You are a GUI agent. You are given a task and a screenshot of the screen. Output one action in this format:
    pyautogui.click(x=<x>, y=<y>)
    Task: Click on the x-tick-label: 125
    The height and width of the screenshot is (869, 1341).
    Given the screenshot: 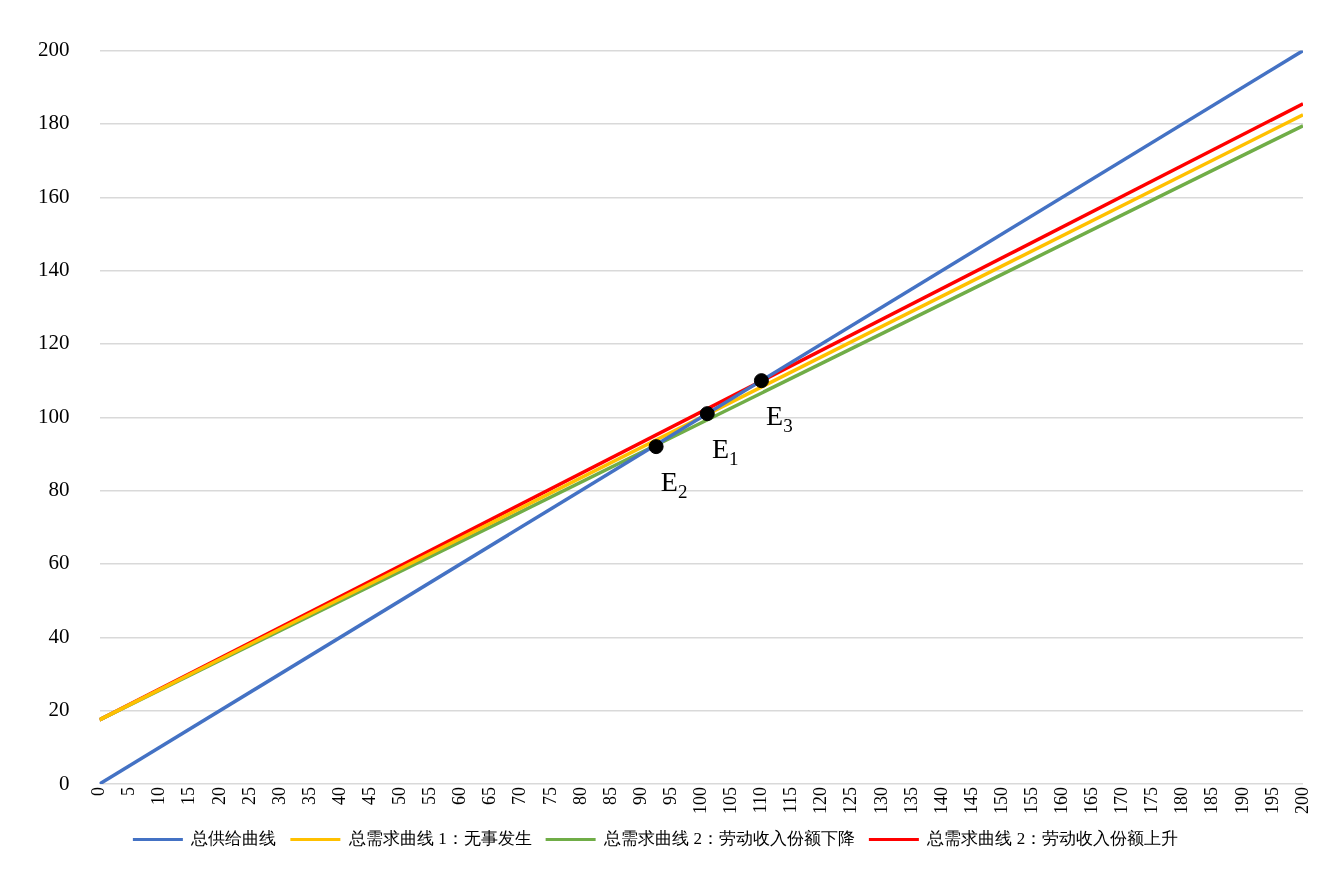 What is the action you would take?
    pyautogui.click(x=850, y=800)
    